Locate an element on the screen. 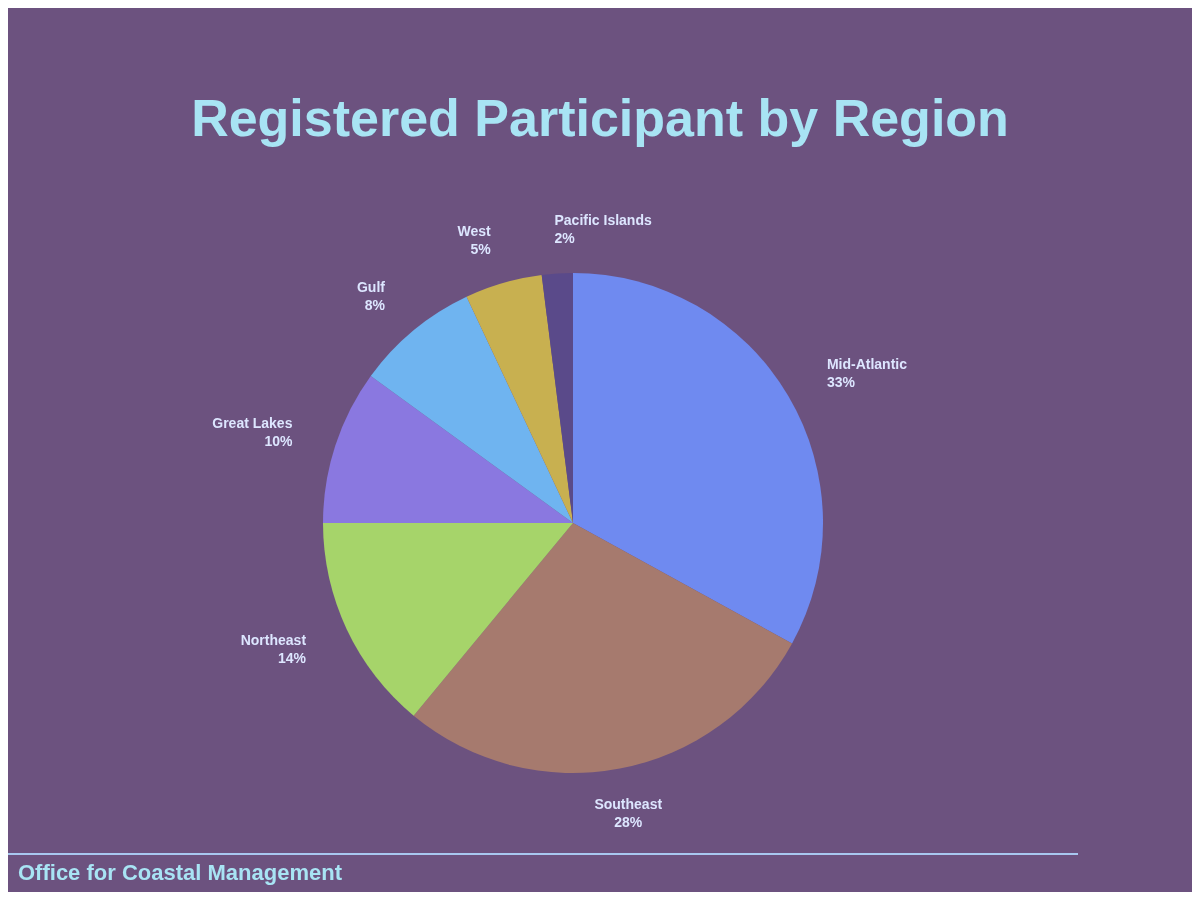 The height and width of the screenshot is (900, 1200). data-label: 28% is located at coordinates (628, 821).